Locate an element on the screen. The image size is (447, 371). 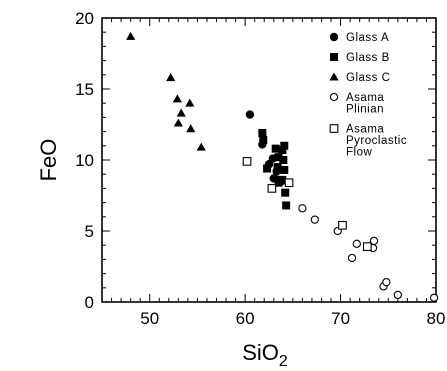
legend-label: Glass A is located at coordinates (367, 38).